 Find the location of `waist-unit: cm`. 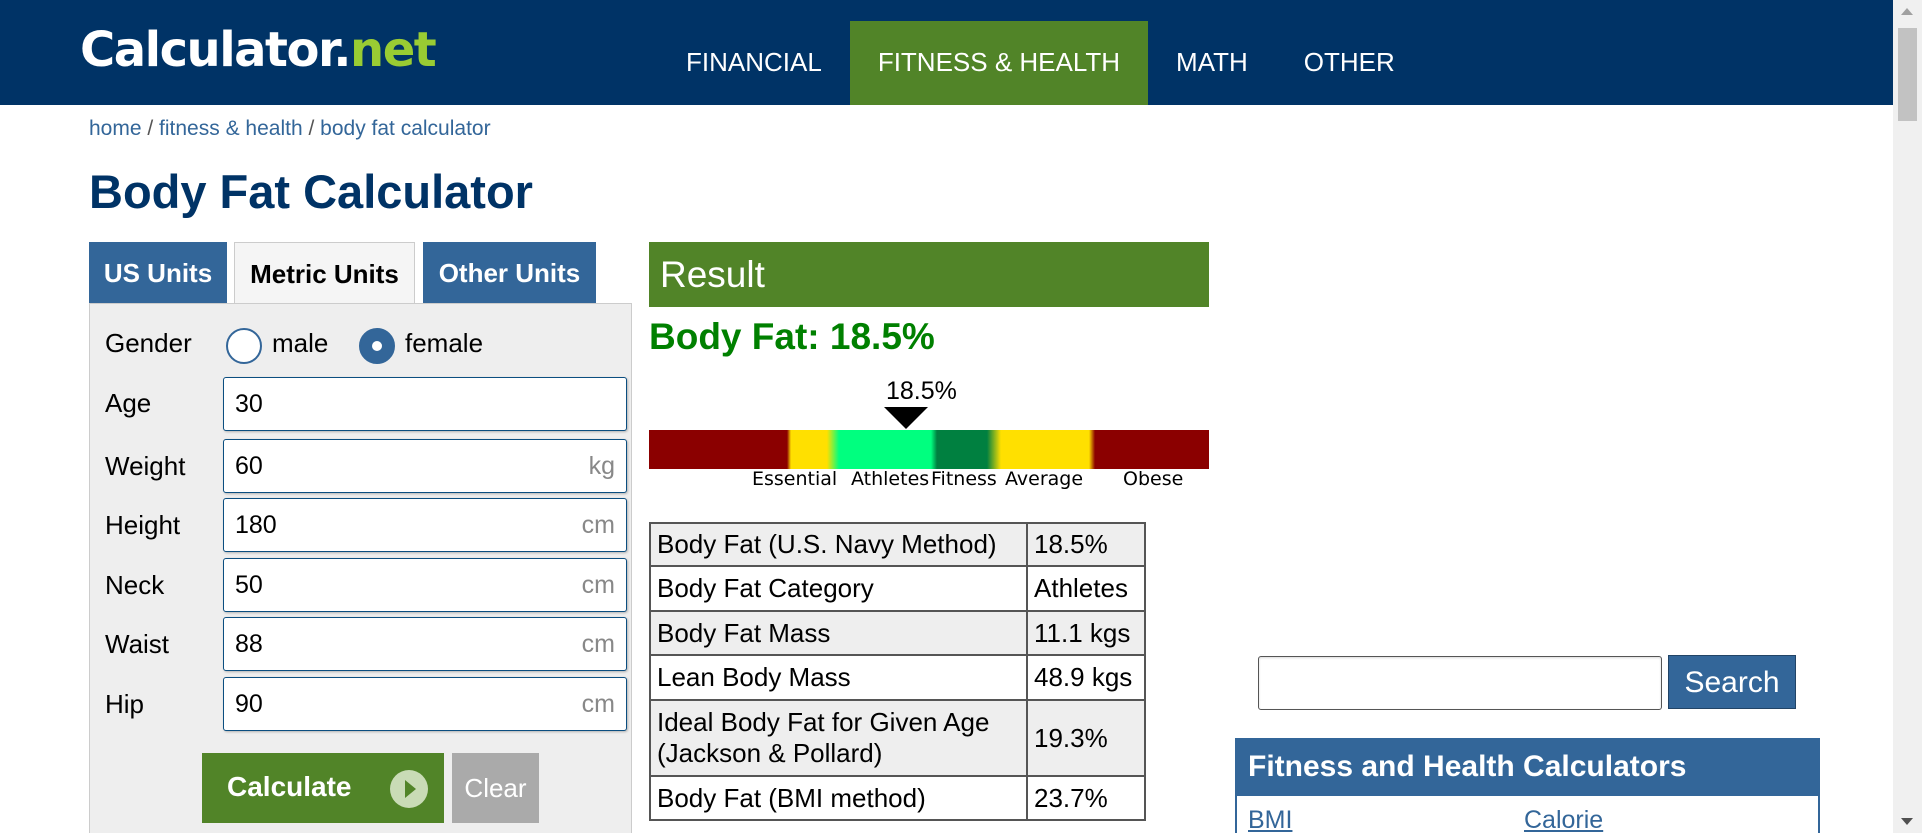

waist-unit: cm is located at coordinates (598, 644).